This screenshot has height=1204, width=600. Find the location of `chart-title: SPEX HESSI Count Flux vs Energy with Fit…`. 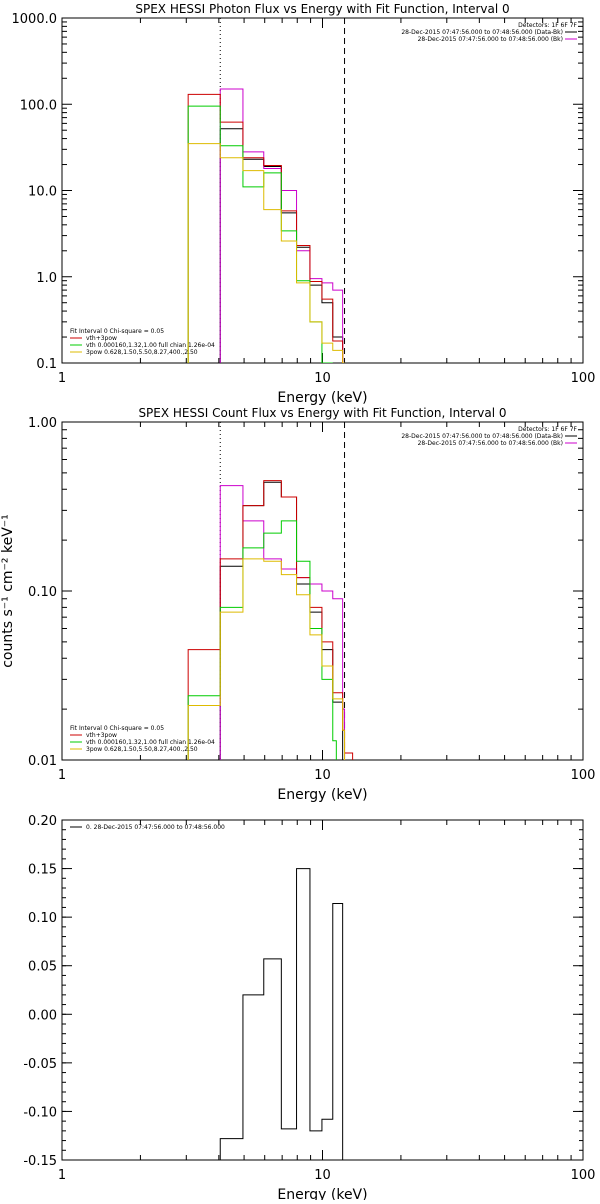

chart-title: SPEX HESSI Count Flux vs Energy with Fit… is located at coordinates (322, 413).